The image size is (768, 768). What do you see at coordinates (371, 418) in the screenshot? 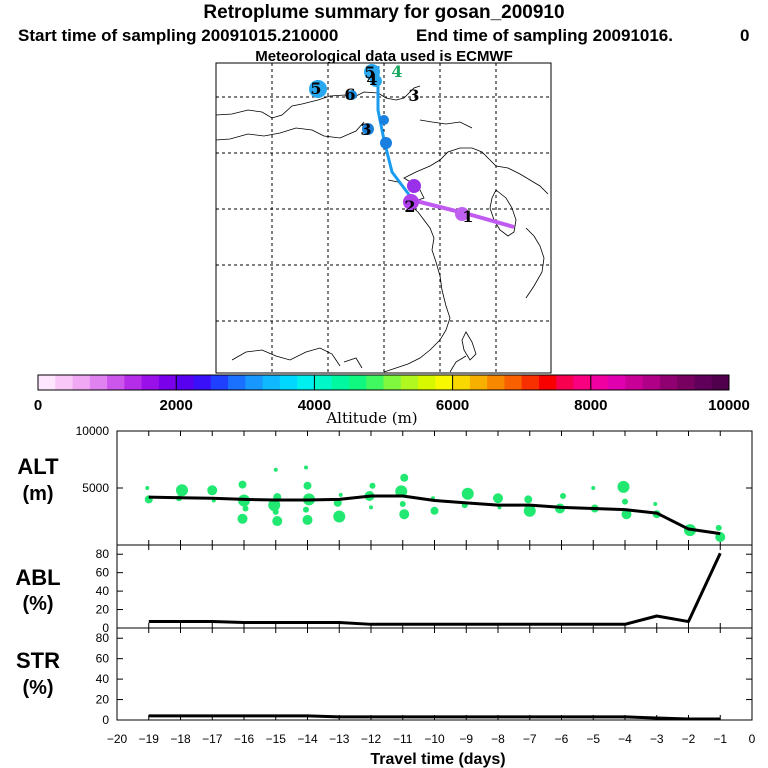
I see `colorbar-axis-label: Altitude (m)` at bounding box center [371, 418].